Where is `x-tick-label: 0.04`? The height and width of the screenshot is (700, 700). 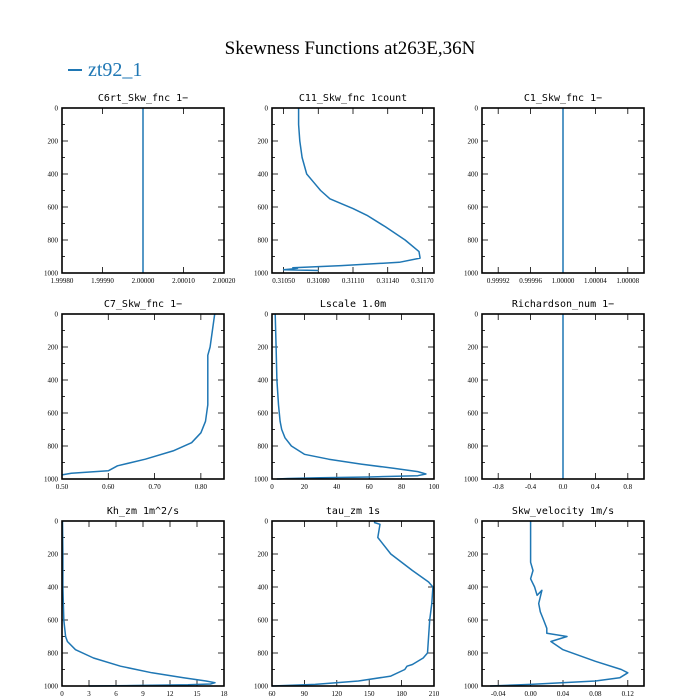 x-tick-label: 0.04 is located at coordinates (563, 694).